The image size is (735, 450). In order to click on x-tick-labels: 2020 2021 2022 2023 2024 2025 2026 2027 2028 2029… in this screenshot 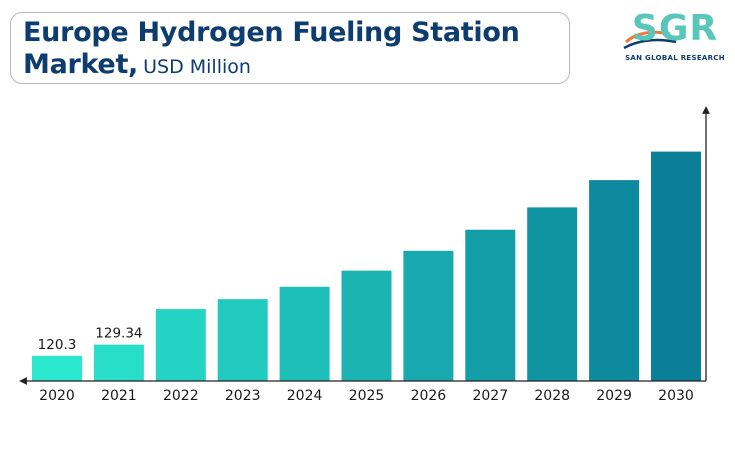, I will do `click(366, 396)`.